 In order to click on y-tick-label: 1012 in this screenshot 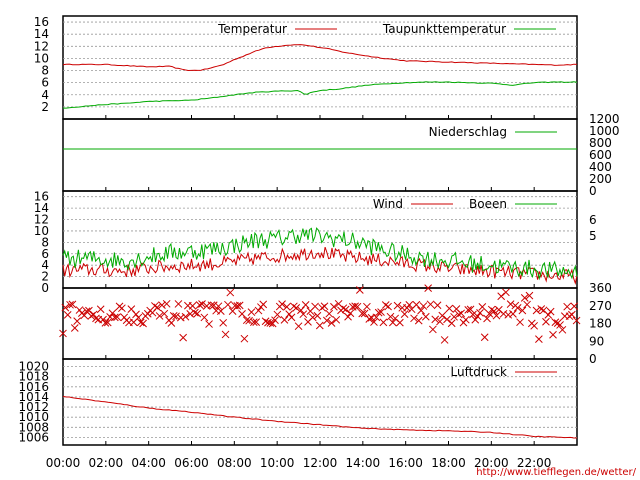, I will do `click(33, 407)`.